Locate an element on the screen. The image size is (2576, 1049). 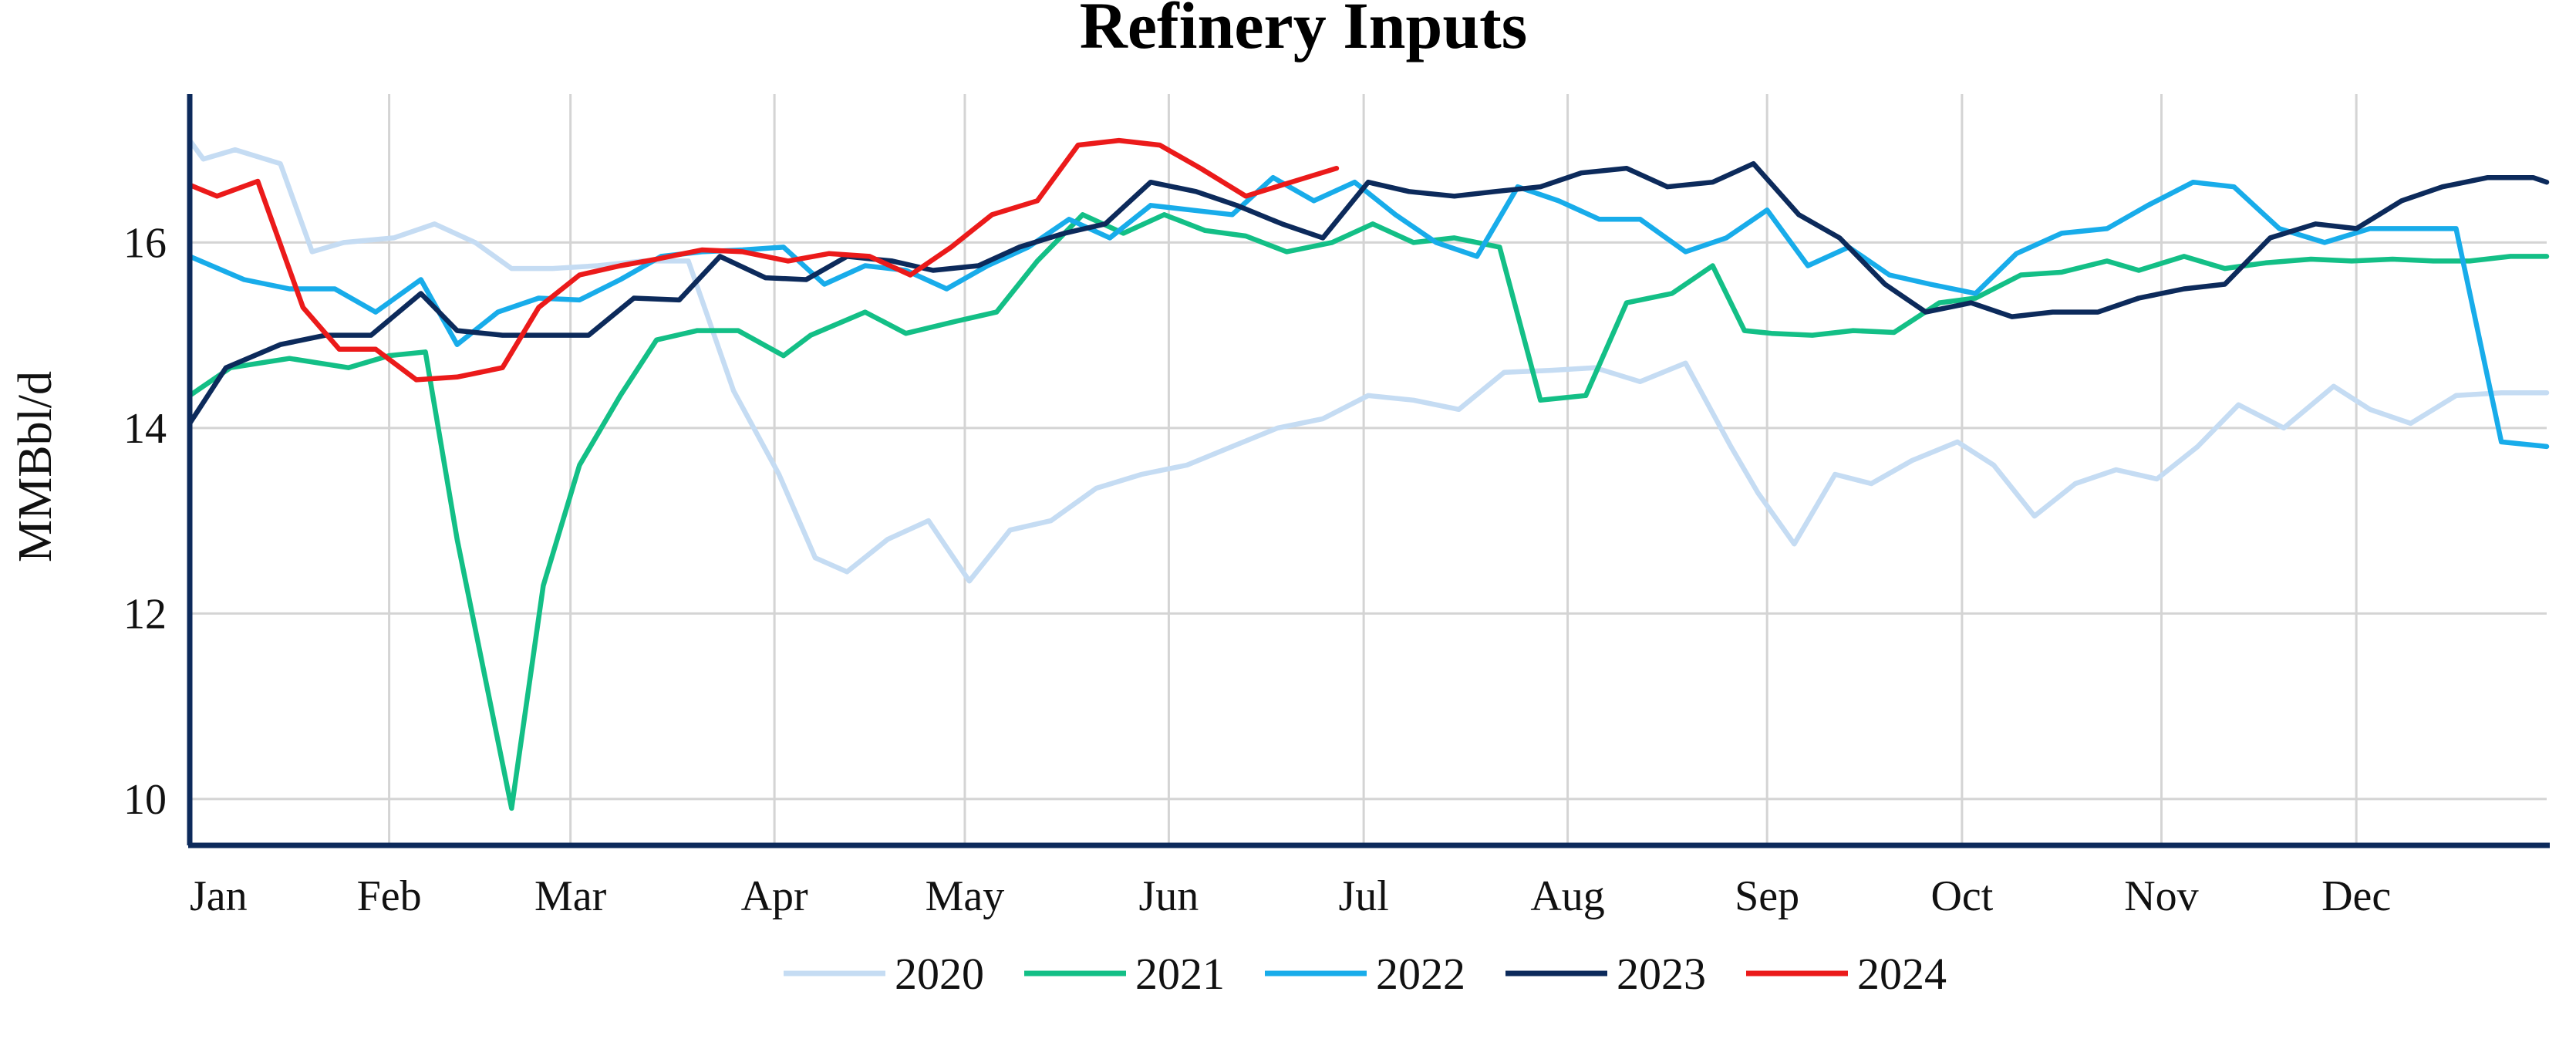
y-tick-label: 12 is located at coordinates (145, 614).